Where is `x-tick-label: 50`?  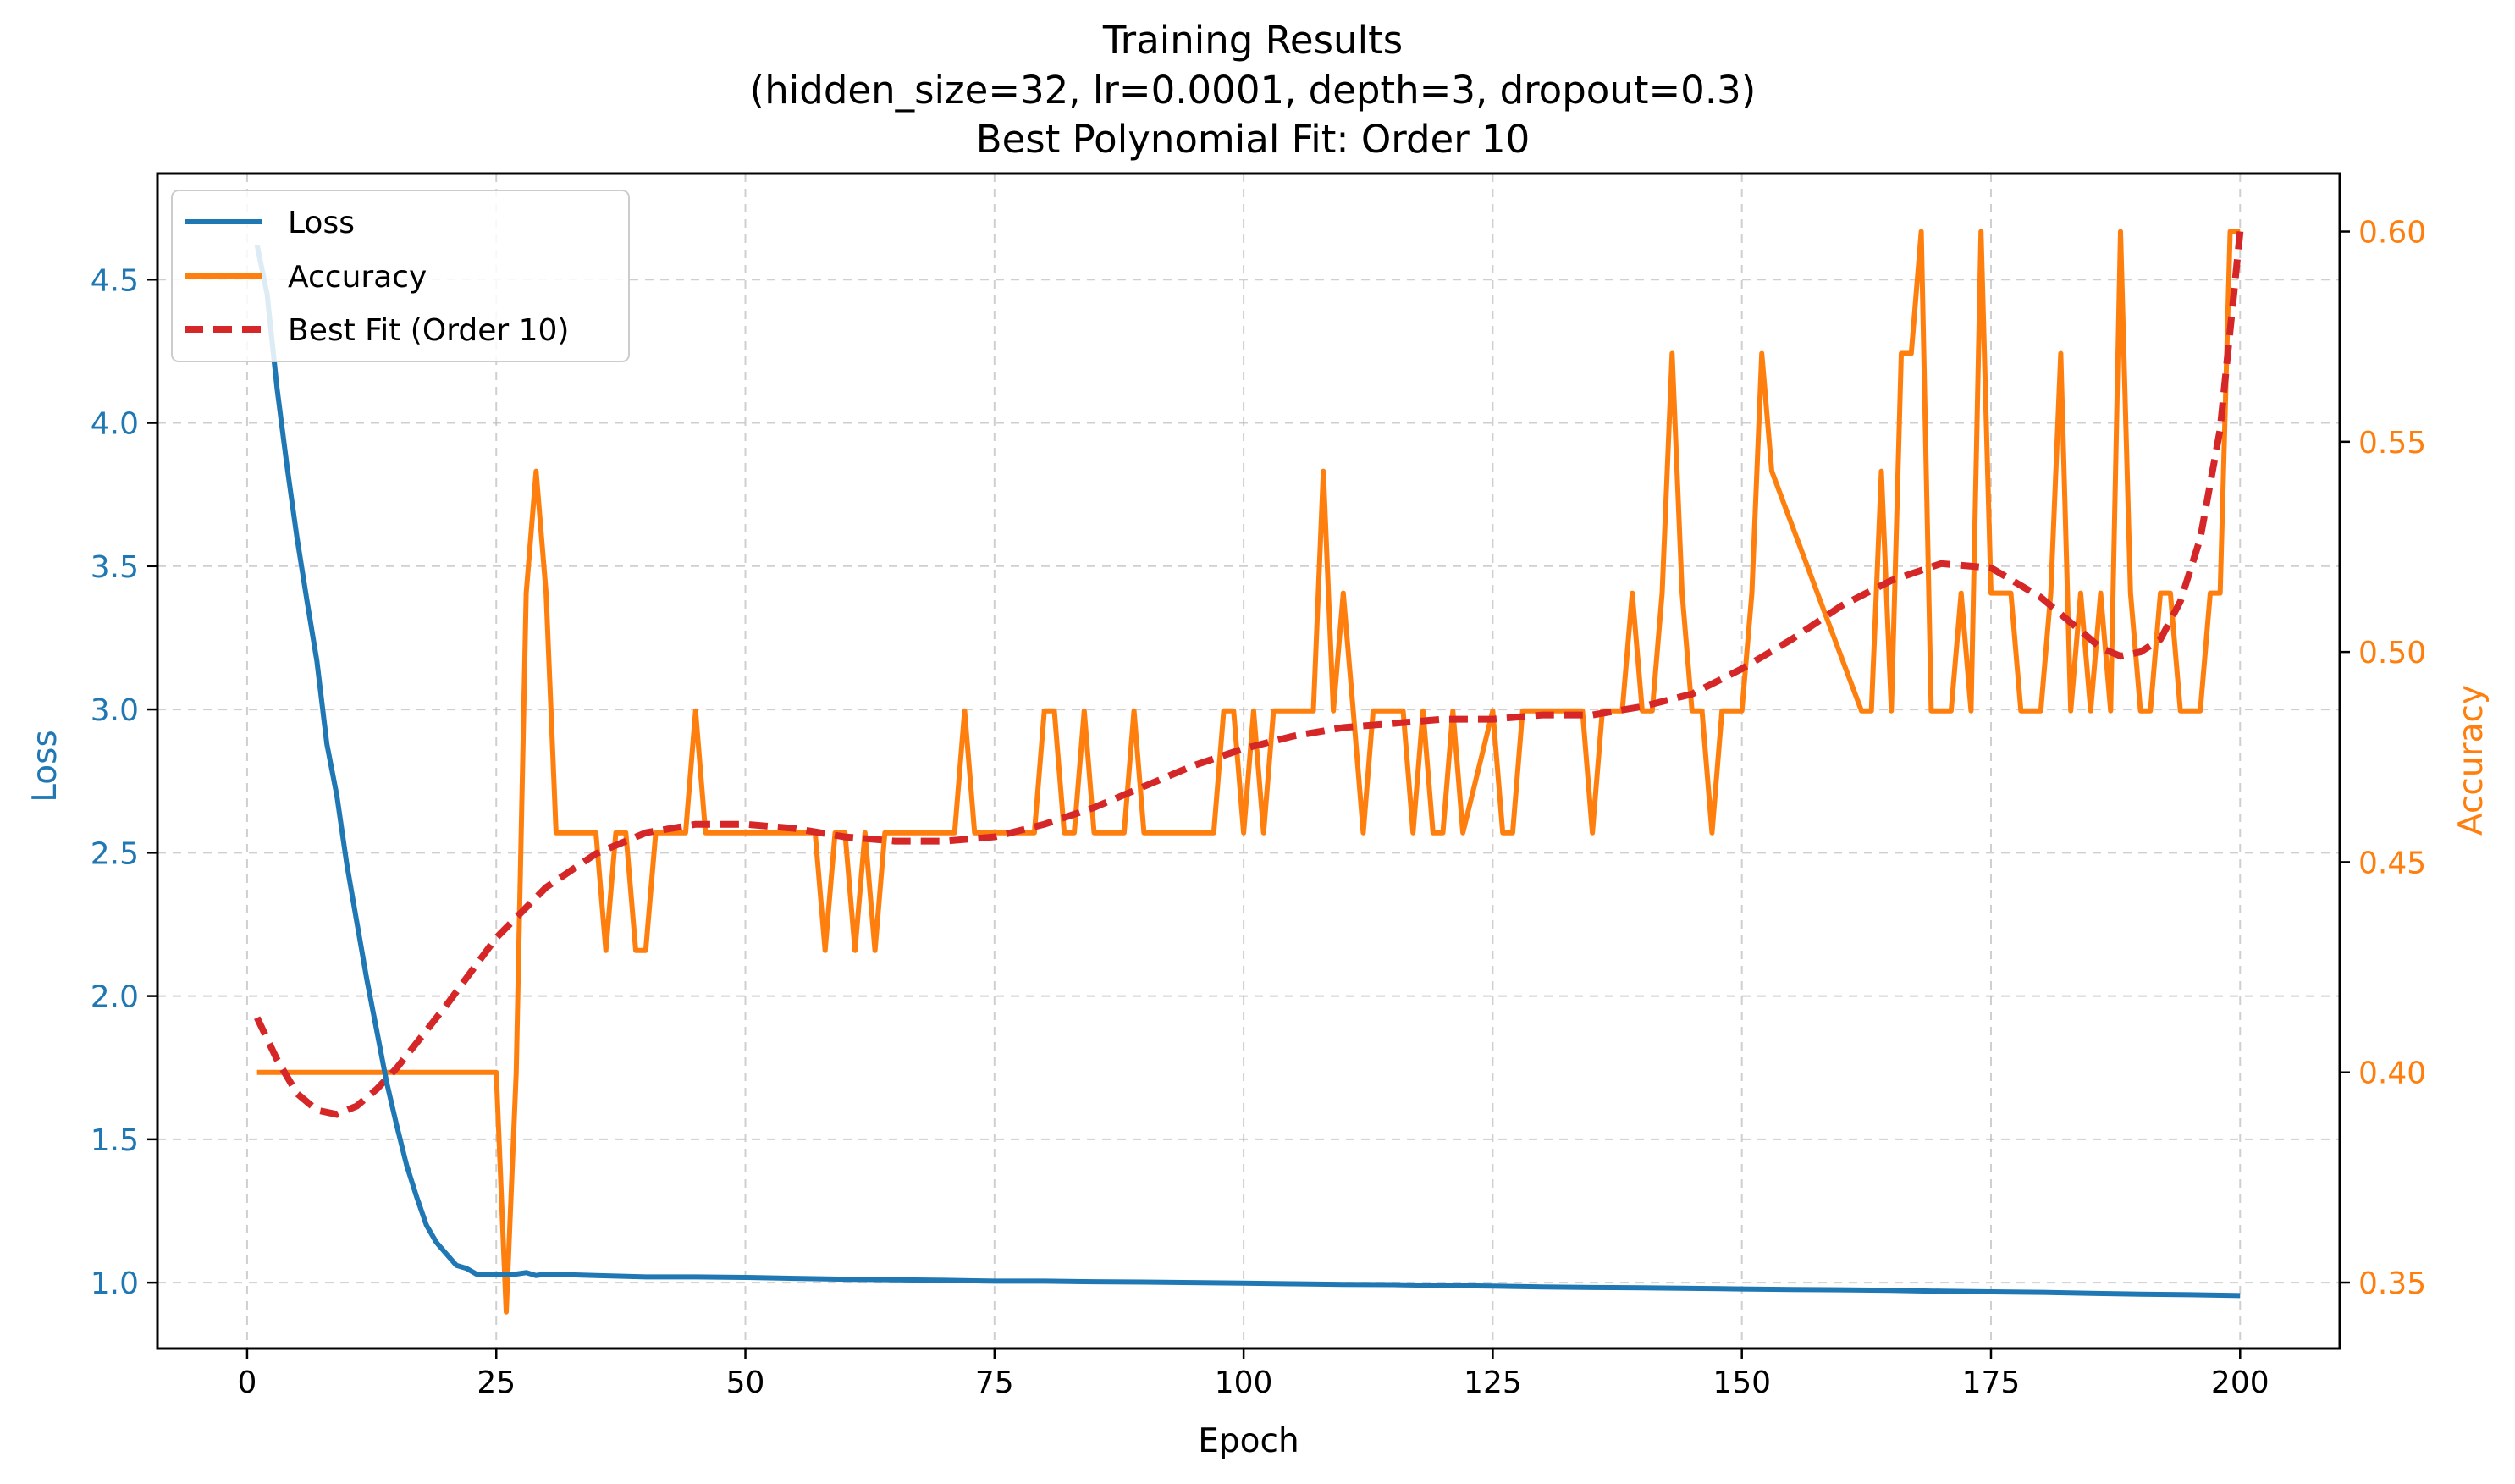
x-tick-label: 50 is located at coordinates (745, 1382).